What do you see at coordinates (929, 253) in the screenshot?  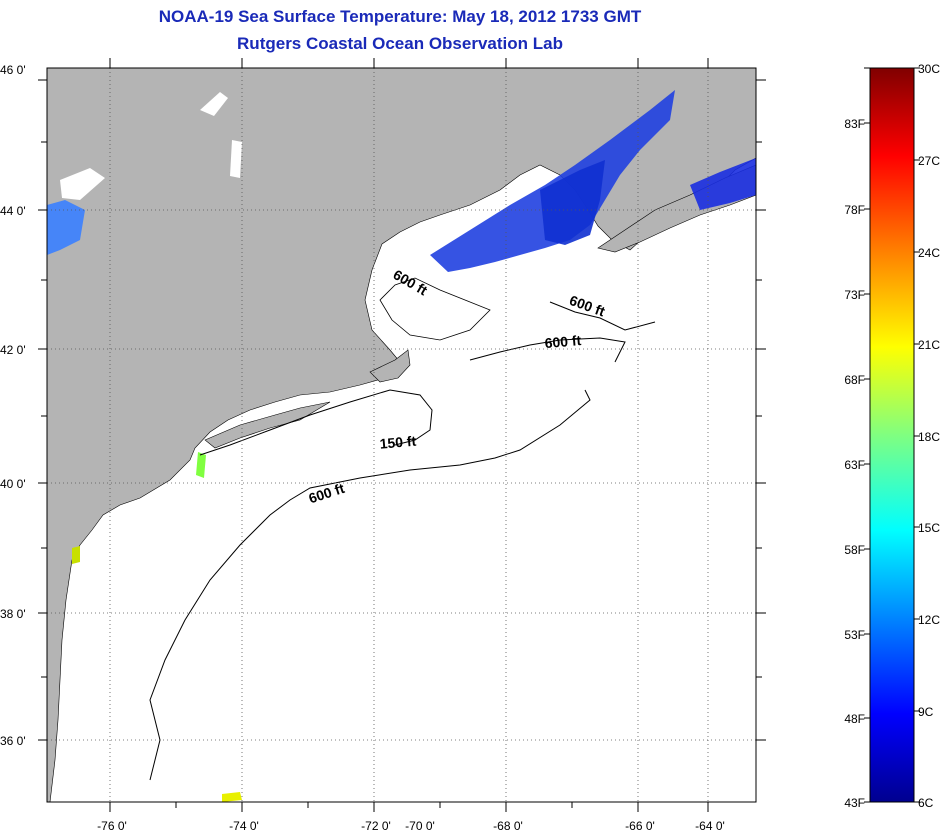 I see `colorbar-celsius-label: 24C` at bounding box center [929, 253].